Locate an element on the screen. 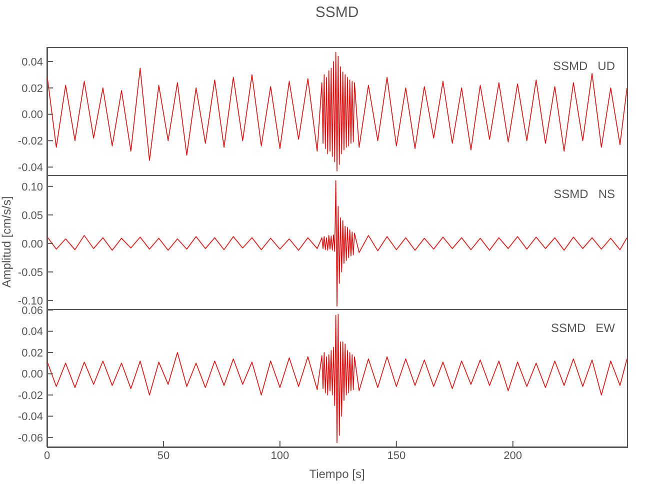  annotation: SSMD UD is located at coordinates (583, 66).